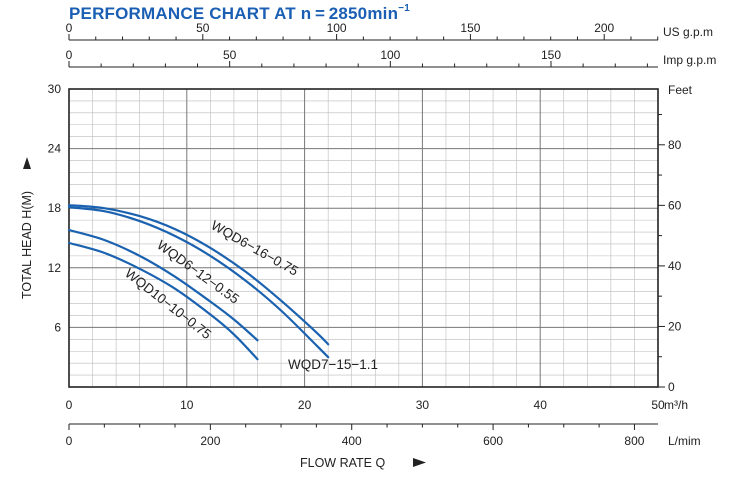 The height and width of the screenshot is (477, 751). I want to click on chart-title-text: PERFORMANCE CHART AT n = 2850min, so click(234, 13).